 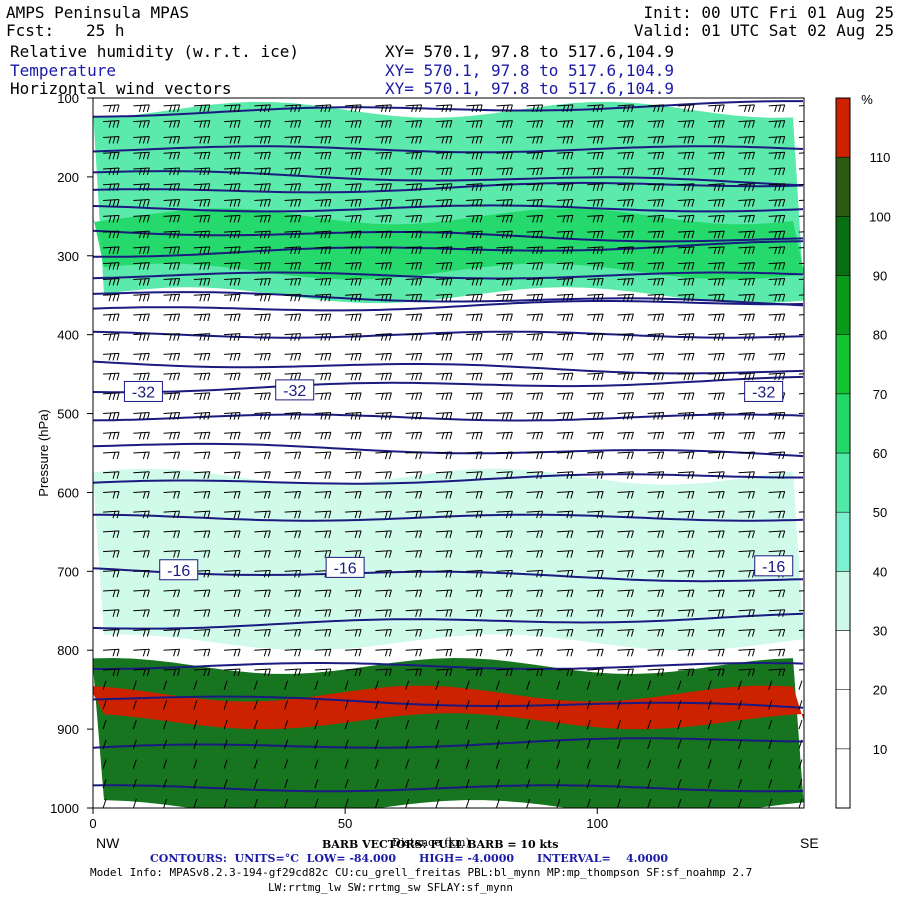 I want to click on rh-region, so click(x=448, y=244).